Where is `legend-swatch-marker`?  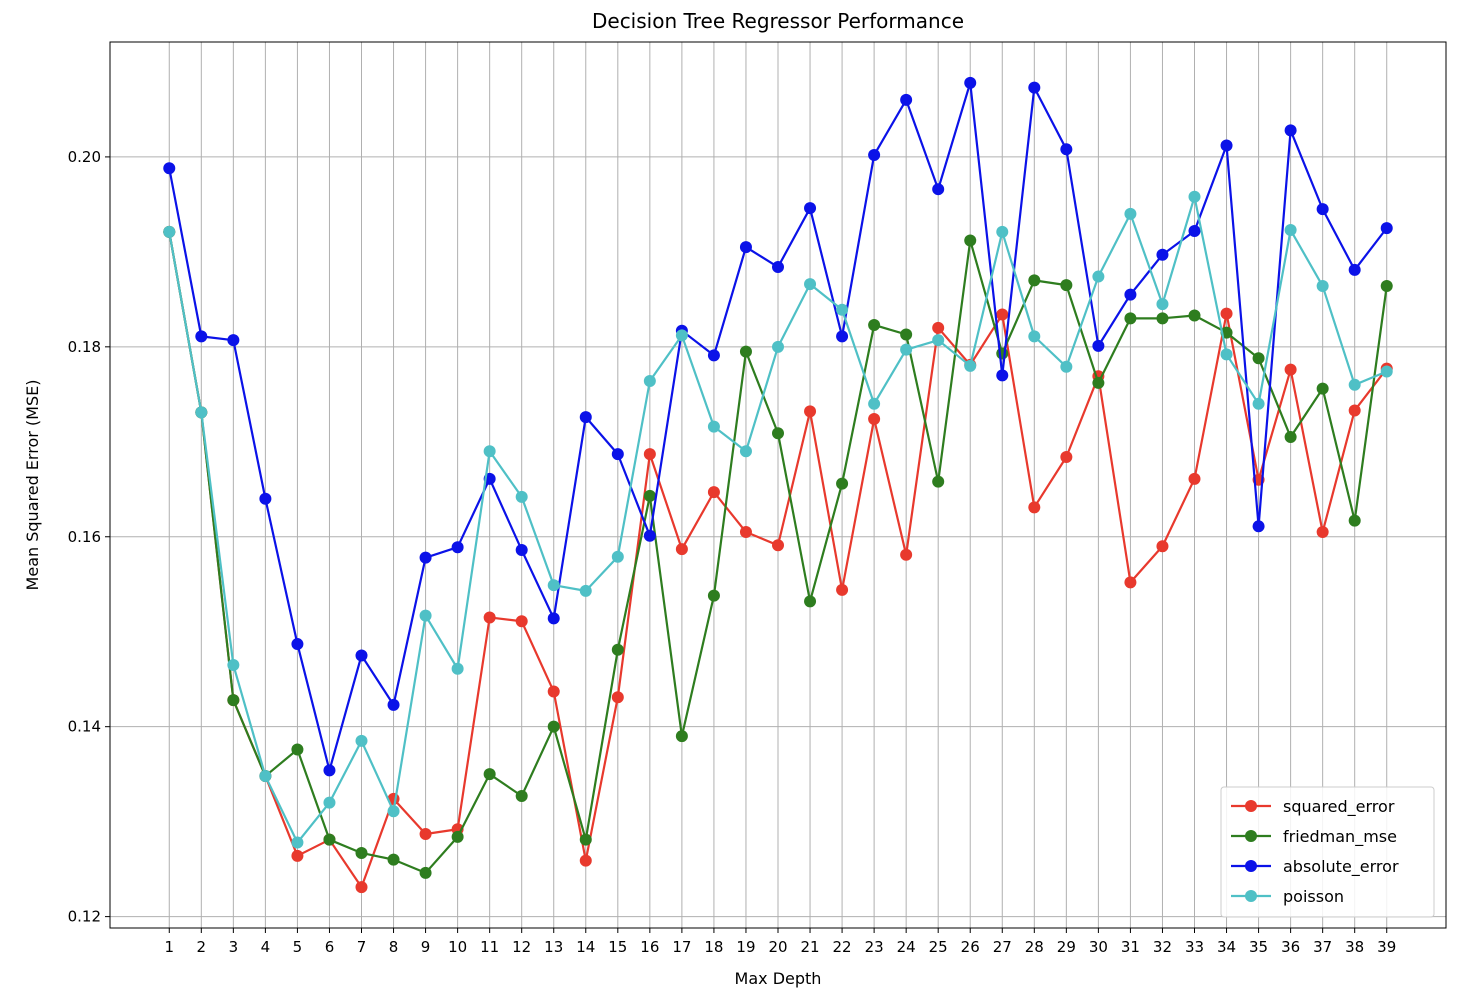
legend-swatch-marker is located at coordinates (1251, 836).